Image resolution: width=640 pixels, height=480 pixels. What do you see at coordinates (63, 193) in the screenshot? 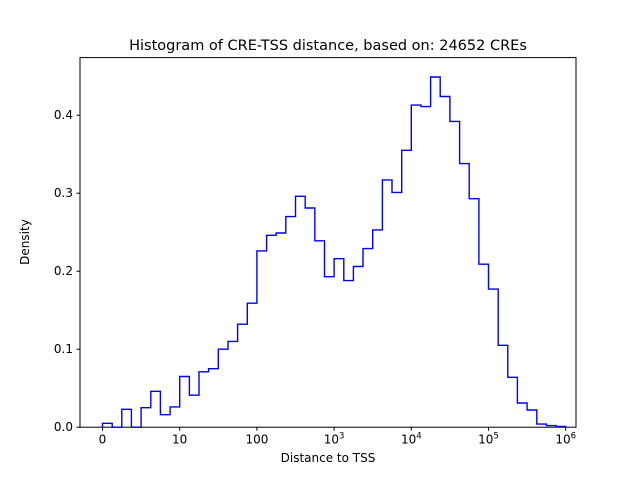
I see `y-tick-label: 0.3` at bounding box center [63, 193].